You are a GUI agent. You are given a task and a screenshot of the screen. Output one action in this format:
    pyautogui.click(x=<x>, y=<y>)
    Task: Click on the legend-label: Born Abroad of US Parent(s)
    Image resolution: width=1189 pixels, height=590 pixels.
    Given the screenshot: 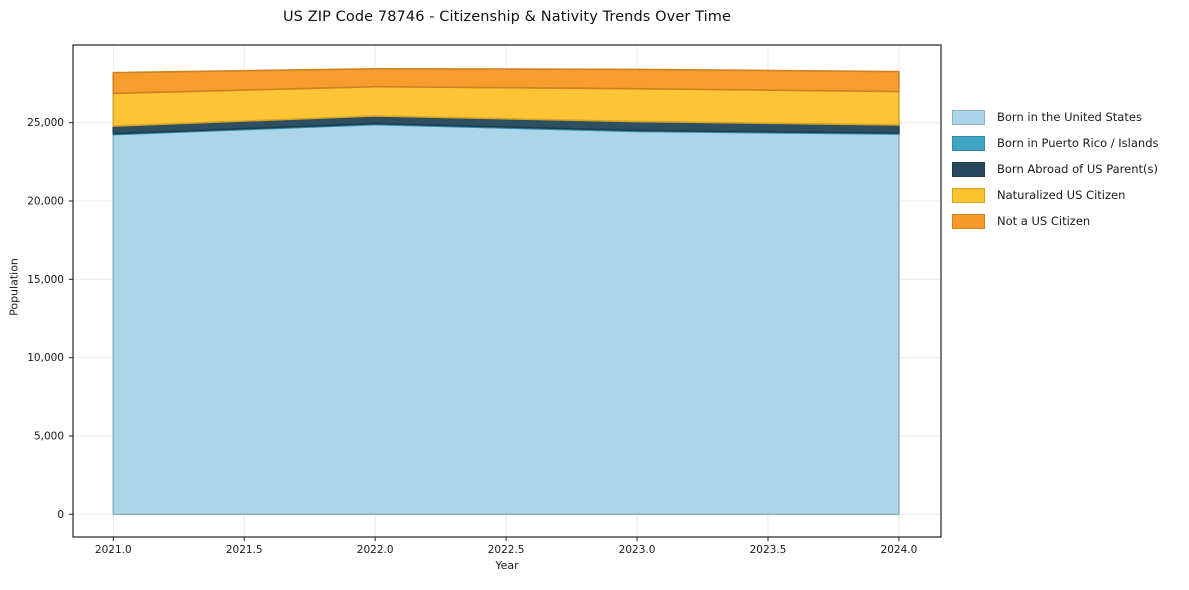 What is the action you would take?
    pyautogui.click(x=1077, y=169)
    